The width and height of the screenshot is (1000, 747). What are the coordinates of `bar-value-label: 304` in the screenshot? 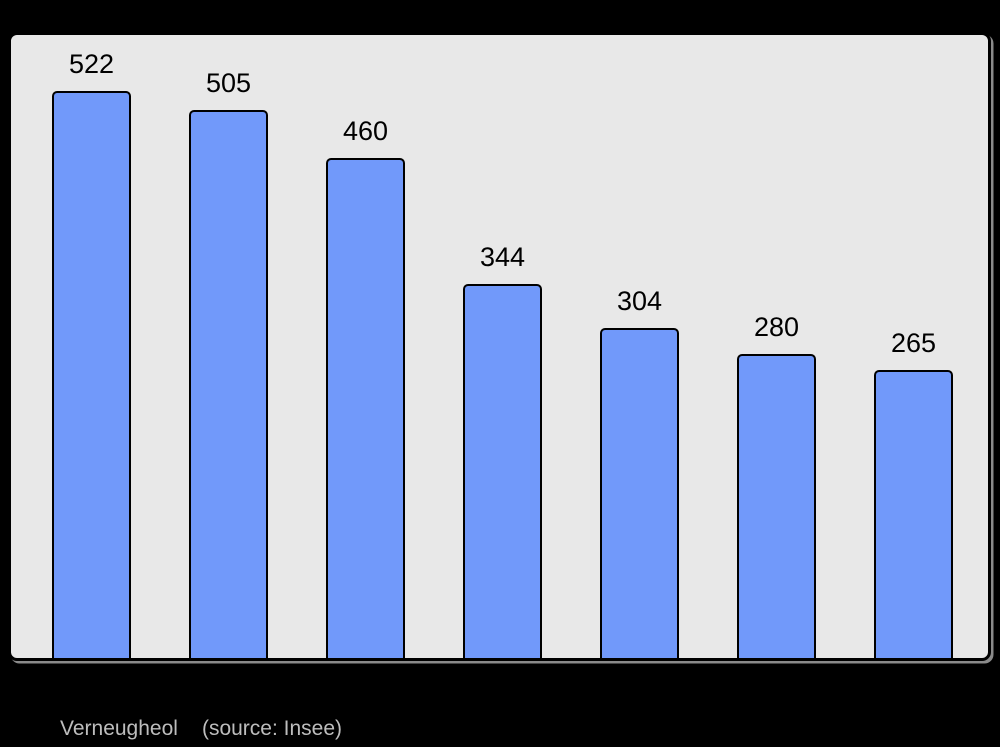 It's located at (639, 301).